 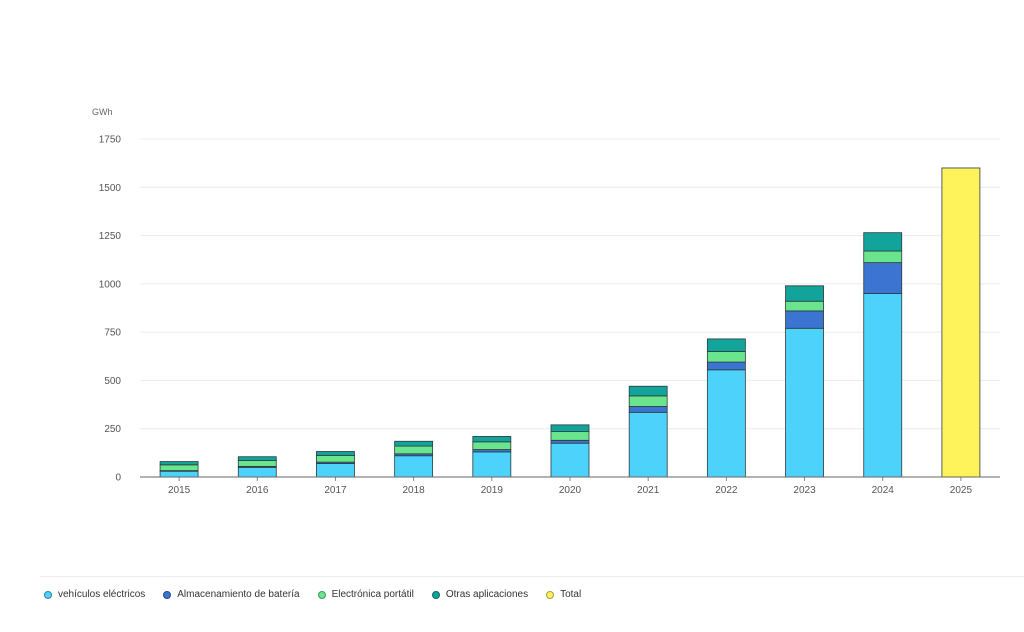 What do you see at coordinates (648, 490) in the screenshot?
I see `x-tick-label-2021: 2021` at bounding box center [648, 490].